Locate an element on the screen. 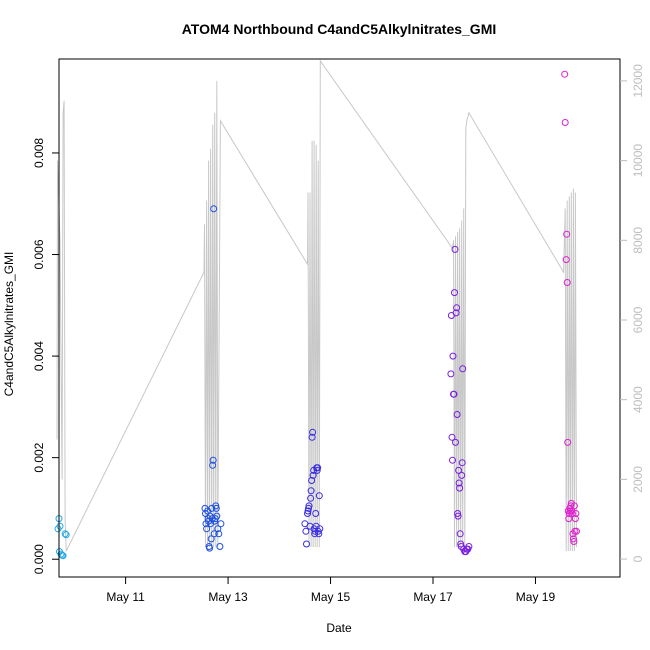 The height and width of the screenshot is (650, 650). x-axis-label: Date is located at coordinates (339, 628).